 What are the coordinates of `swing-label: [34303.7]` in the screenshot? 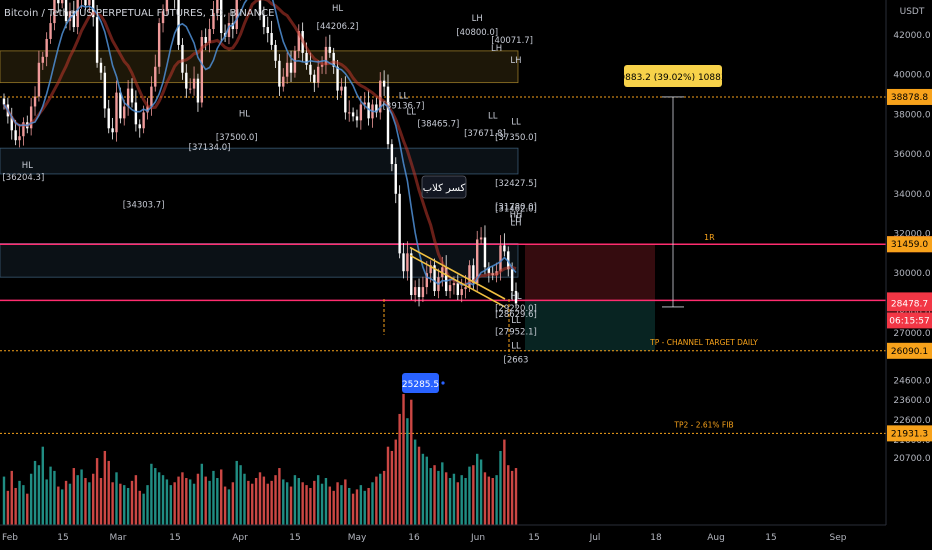 It's located at (144, 206).